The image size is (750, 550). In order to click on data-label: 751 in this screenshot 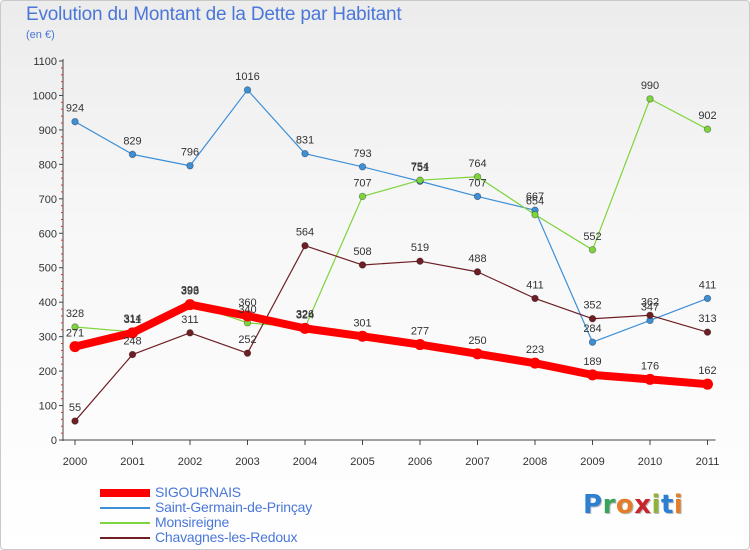, I will do `click(420, 168)`.